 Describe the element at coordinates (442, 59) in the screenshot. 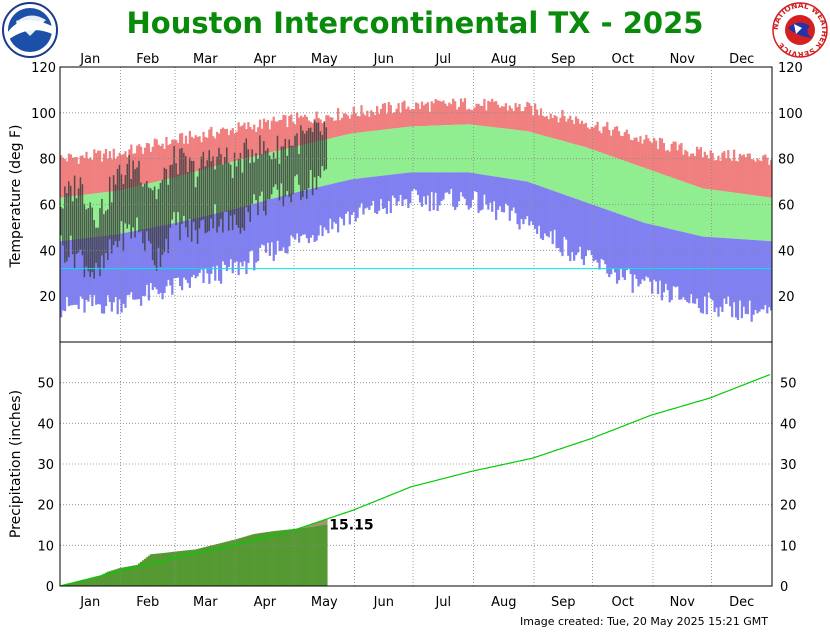

I see `month-label-top: Jul` at that location.